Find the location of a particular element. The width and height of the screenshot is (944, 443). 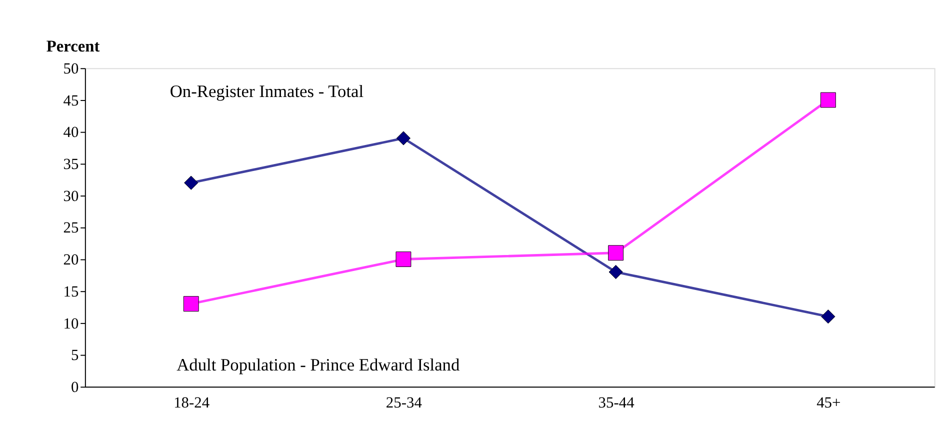

x-tick-label: 25-34 is located at coordinates (404, 403).